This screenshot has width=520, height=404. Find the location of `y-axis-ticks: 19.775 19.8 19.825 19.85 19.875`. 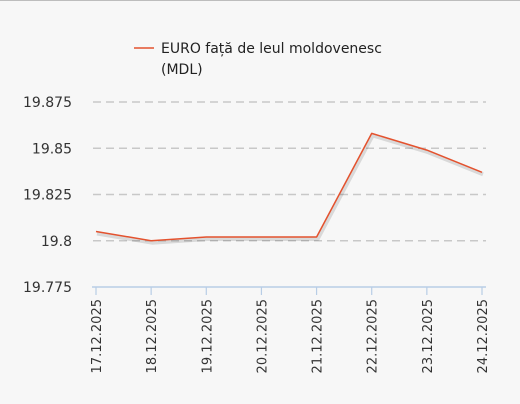

y-axis-ticks: 19.775 19.8 19.825 19.85 19.875 is located at coordinates (47, 195).